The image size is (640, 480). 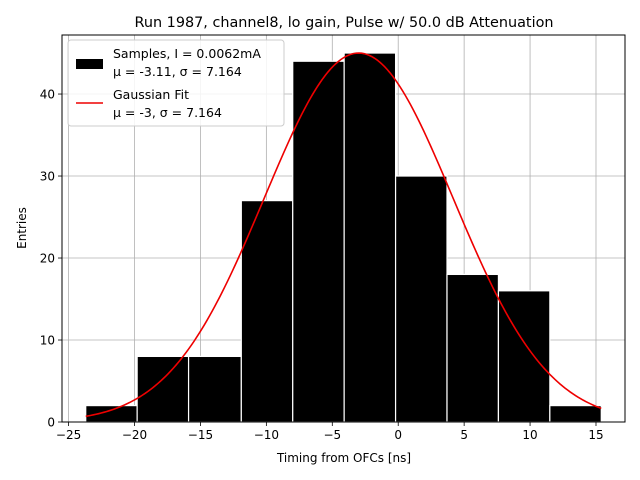 I want to click on x-axis: −25 −20 −15 −10 −5 0 5 10 15, so click(x=330, y=432).